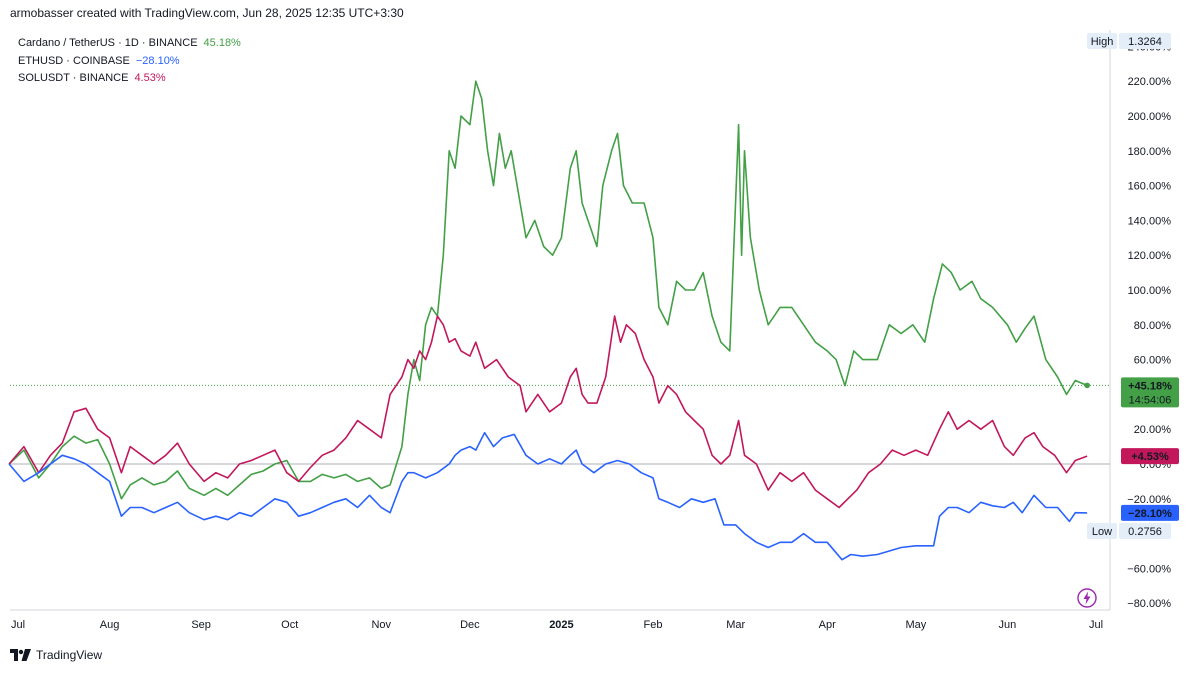 This screenshot has height=673, width=1195. Describe the element at coordinates (1153, 361) in the screenshot. I see `y-tick-label: 60.00%` at that location.